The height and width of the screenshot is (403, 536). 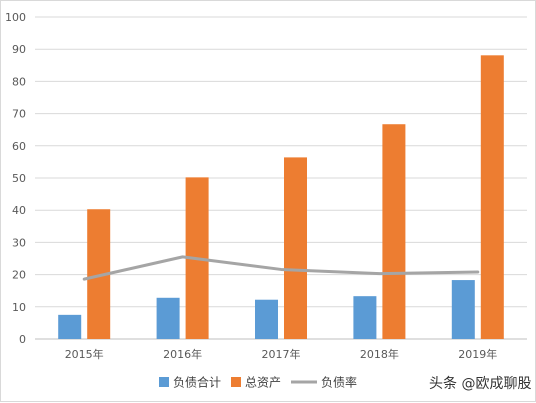 What do you see at coordinates (480, 383) in the screenshot?
I see `watermark-text: 头条 @欧成聊股` at bounding box center [480, 383].